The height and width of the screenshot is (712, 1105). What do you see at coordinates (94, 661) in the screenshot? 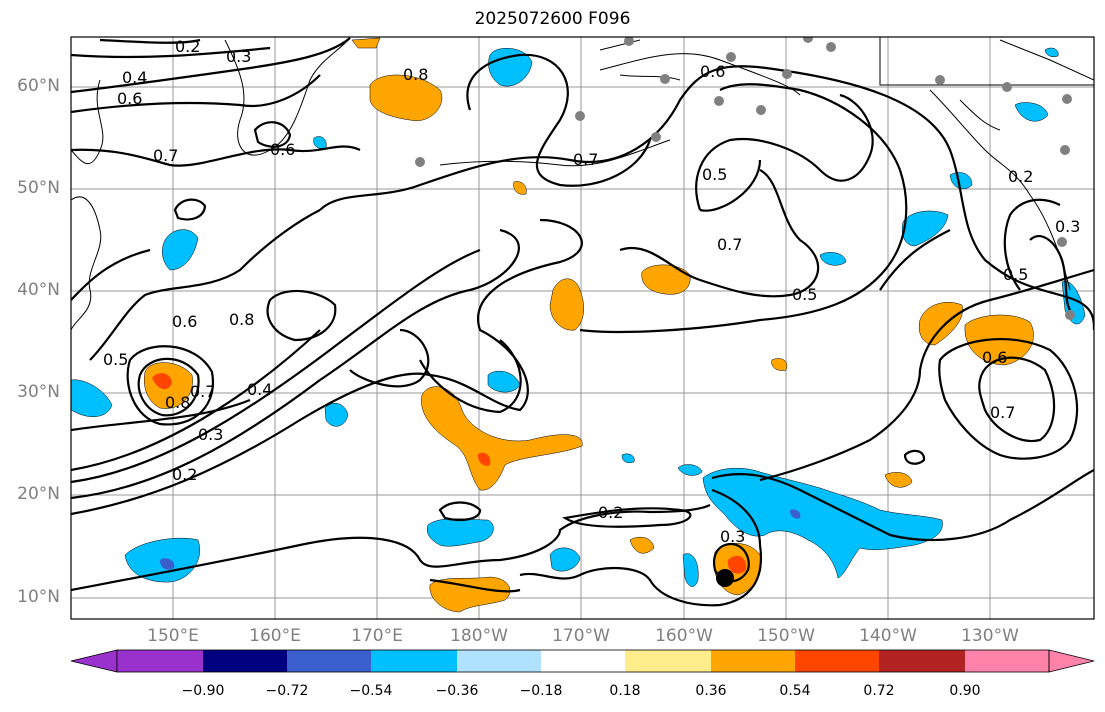
I see `colorbar-extend-low` at bounding box center [94, 661].